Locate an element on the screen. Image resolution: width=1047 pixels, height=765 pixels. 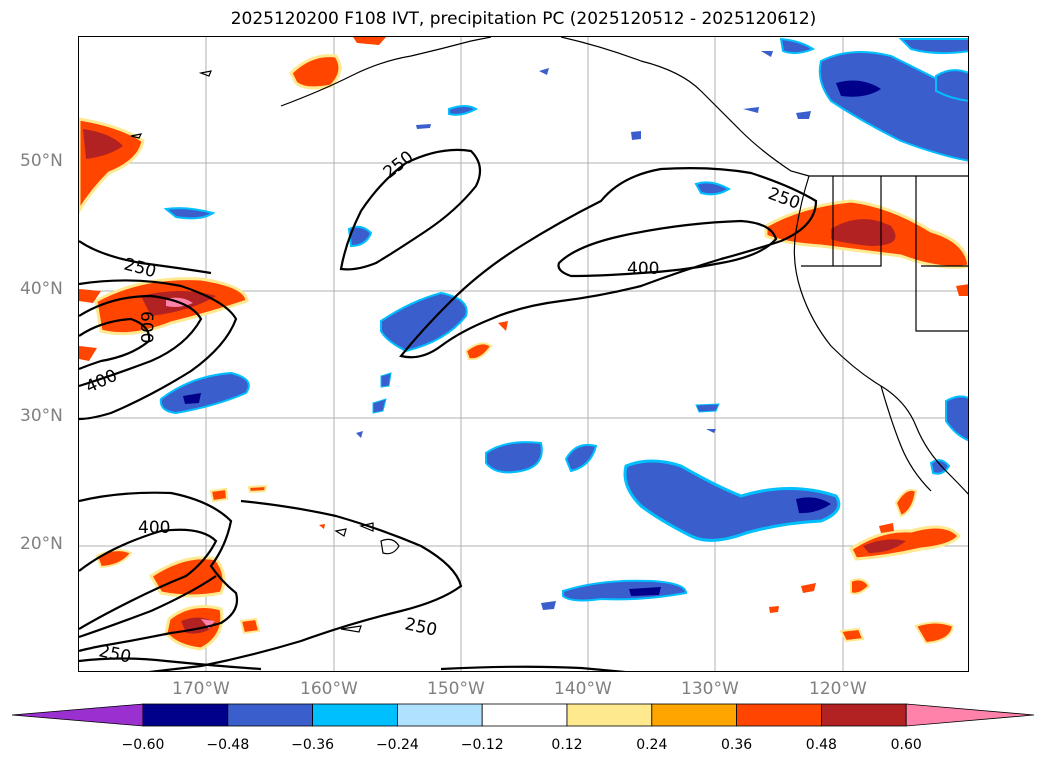
colorbar-tick-label: 0.24 is located at coordinates (652, 745).